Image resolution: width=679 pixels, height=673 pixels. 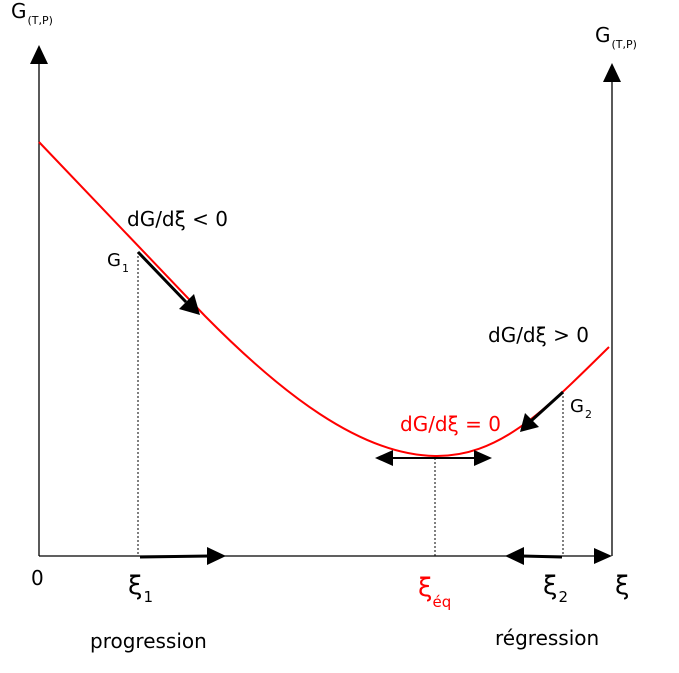 What do you see at coordinates (622, 586) in the screenshot?
I see `x-axis-label: ξ` at bounding box center [622, 586].